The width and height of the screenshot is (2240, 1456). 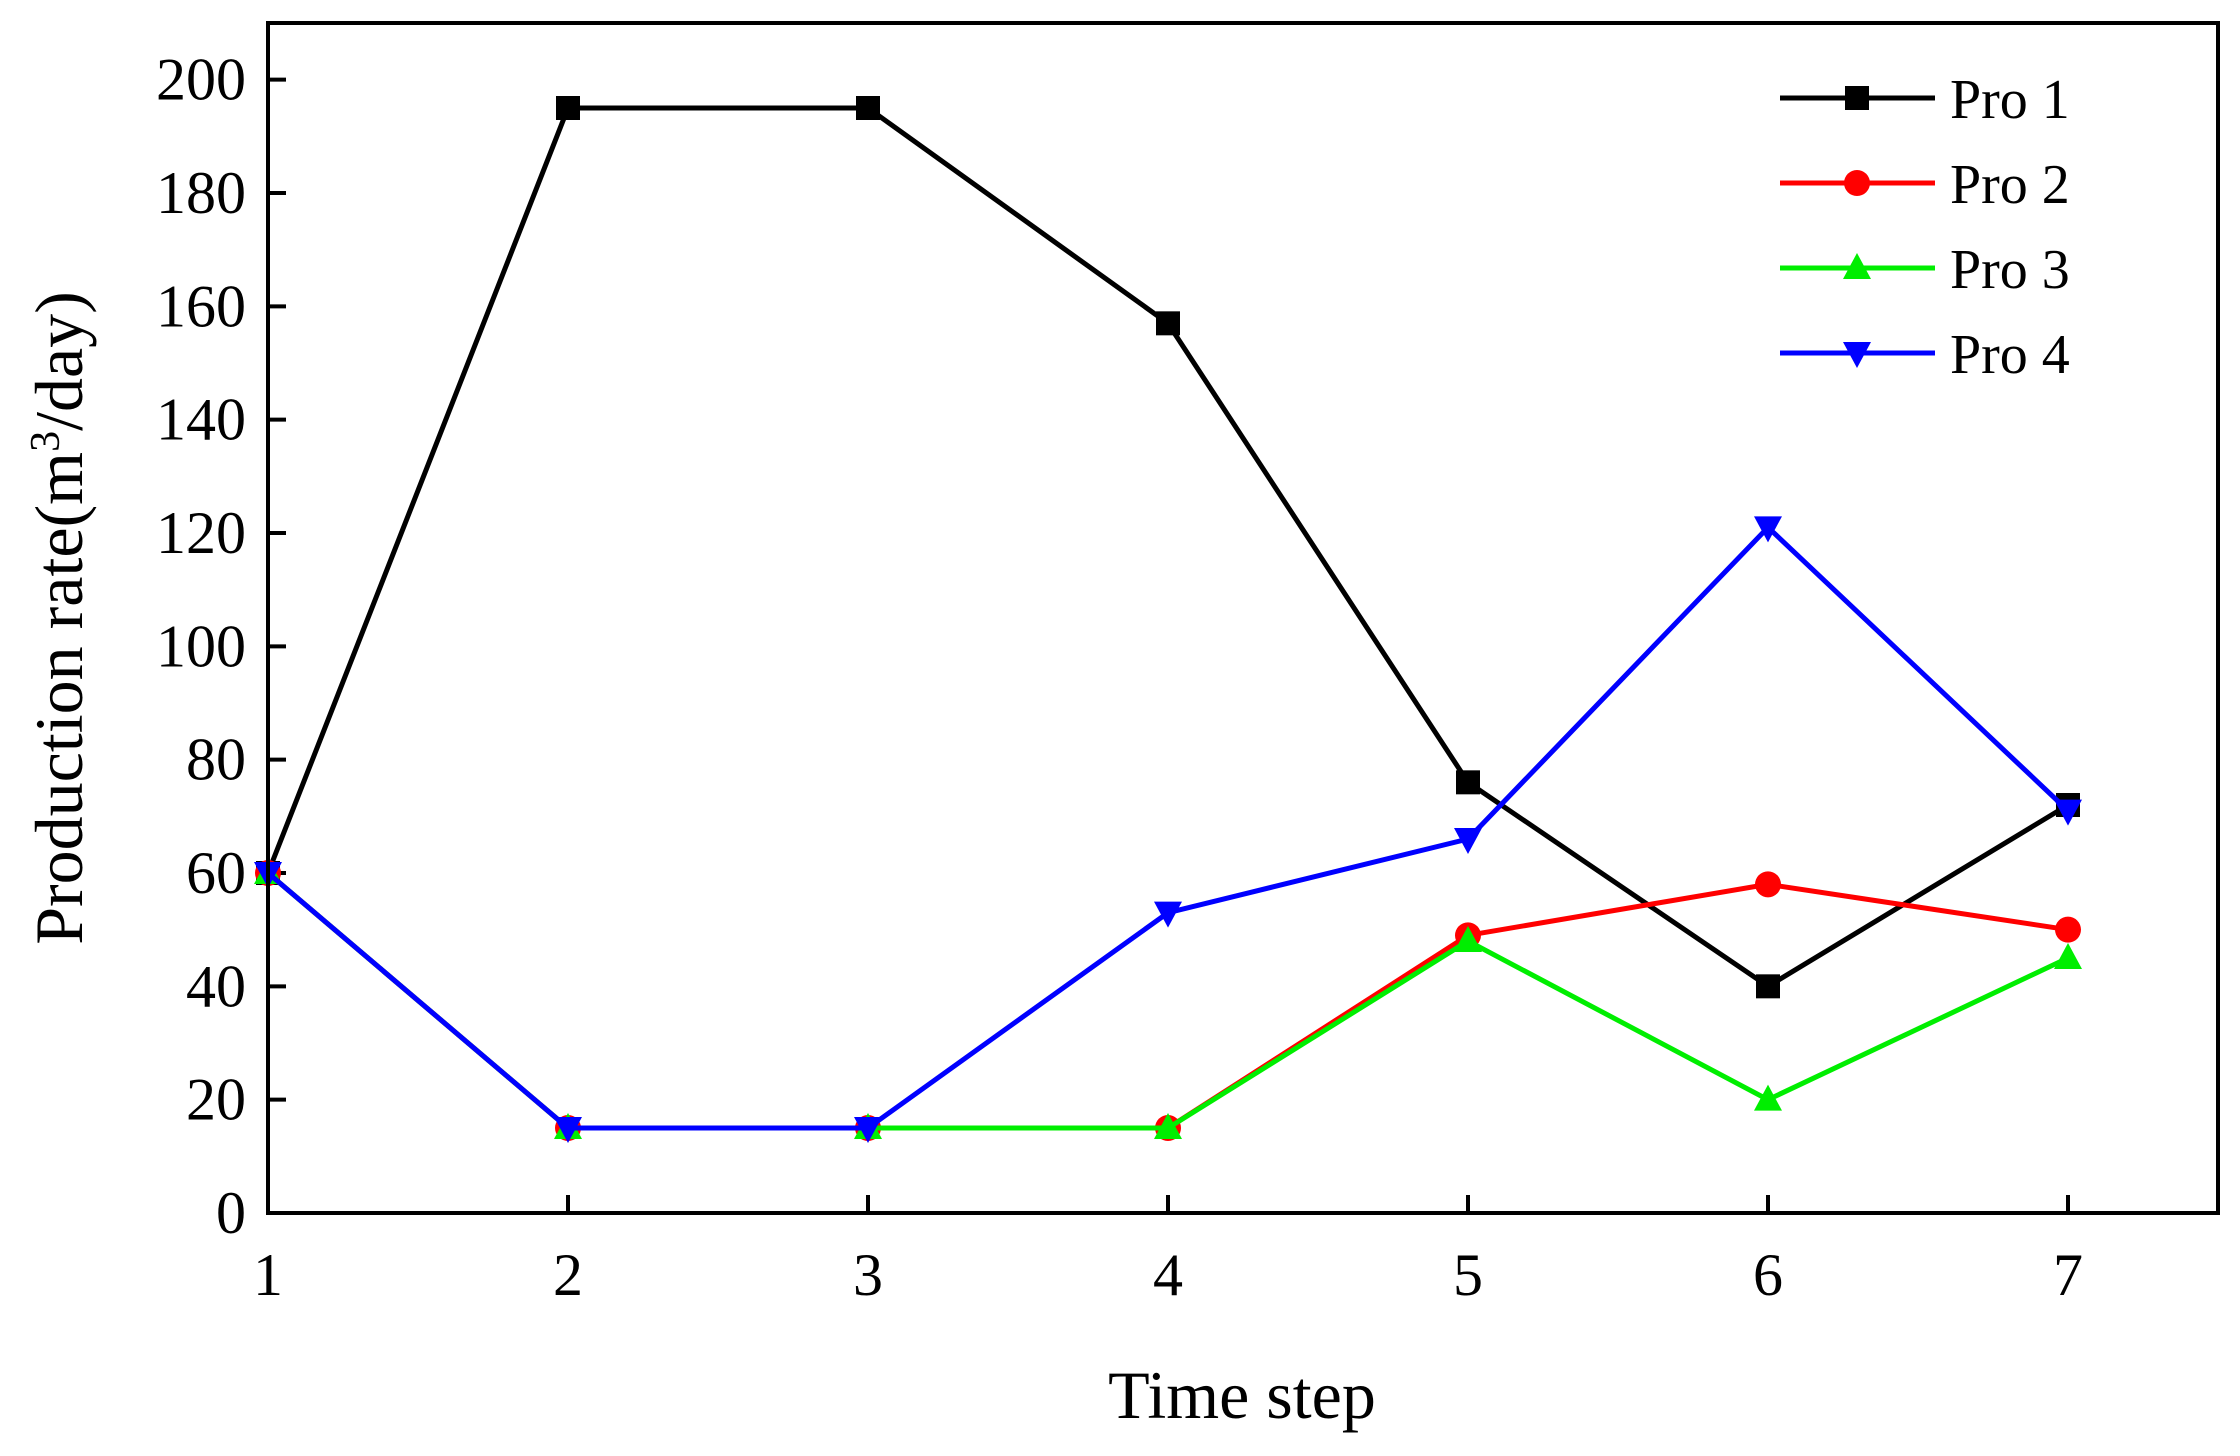 I want to click on x-tick-label: 6, so click(x=1768, y=1275).